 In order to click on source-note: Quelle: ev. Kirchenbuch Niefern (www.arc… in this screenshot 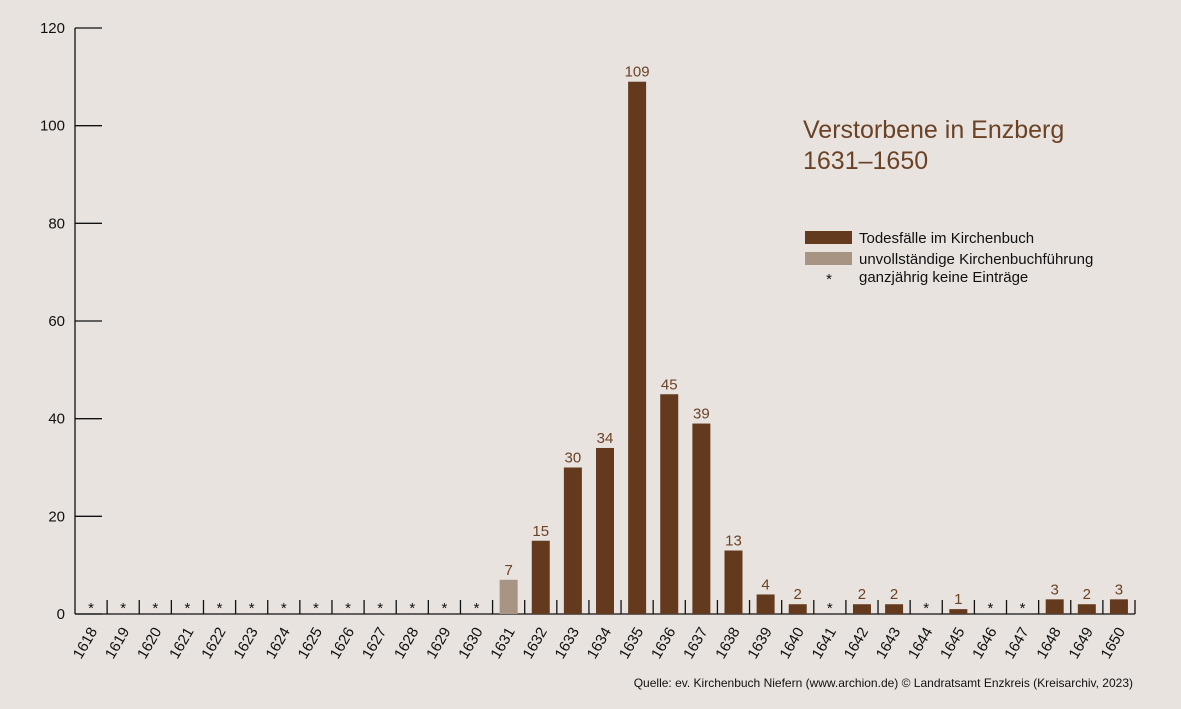, I will do `click(883, 683)`.